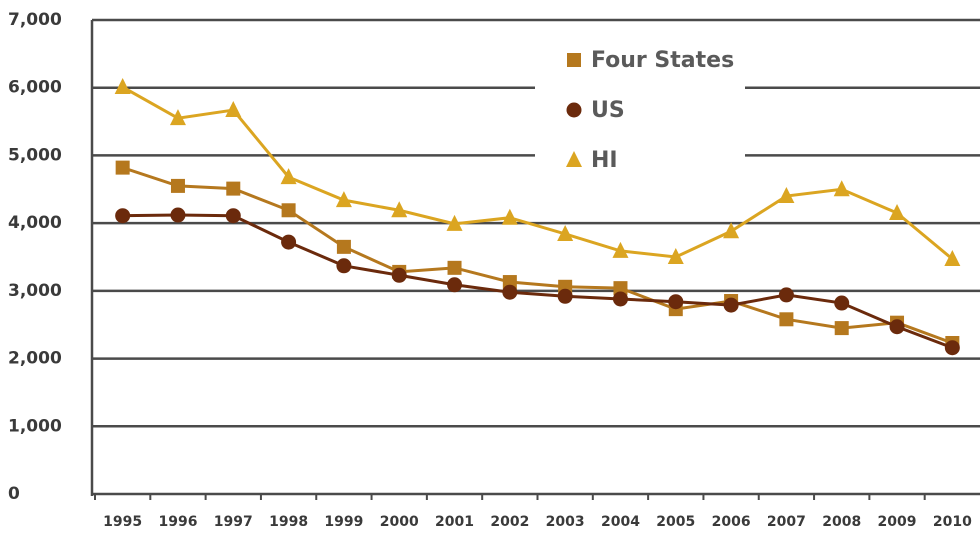 The image size is (980, 537). I want to click on legend-label: Four States, so click(662, 60).